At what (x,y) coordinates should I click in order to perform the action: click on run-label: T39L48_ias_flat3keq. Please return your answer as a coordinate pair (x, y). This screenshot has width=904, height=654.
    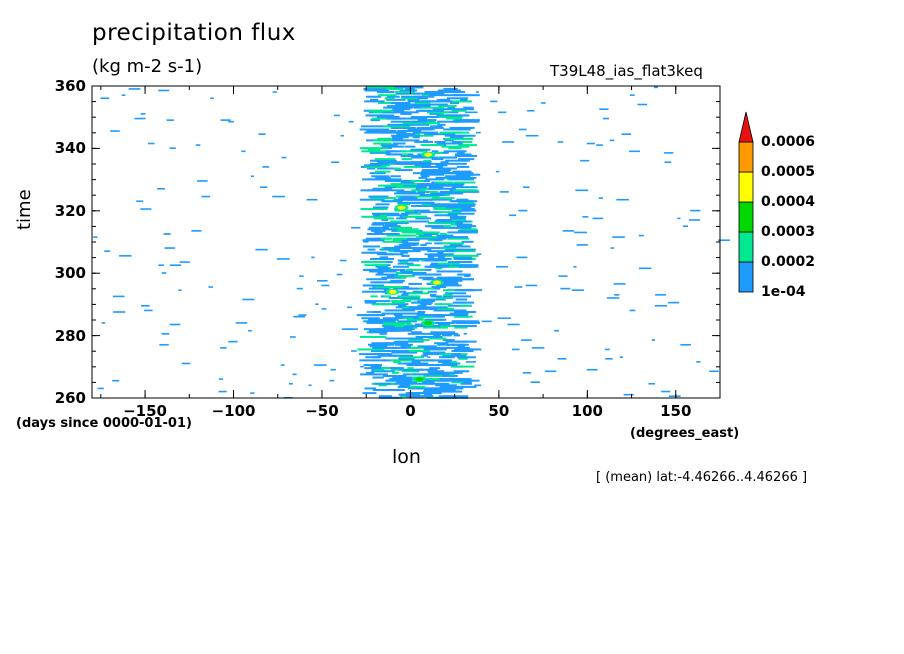
    Looking at the image, I should click on (626, 71).